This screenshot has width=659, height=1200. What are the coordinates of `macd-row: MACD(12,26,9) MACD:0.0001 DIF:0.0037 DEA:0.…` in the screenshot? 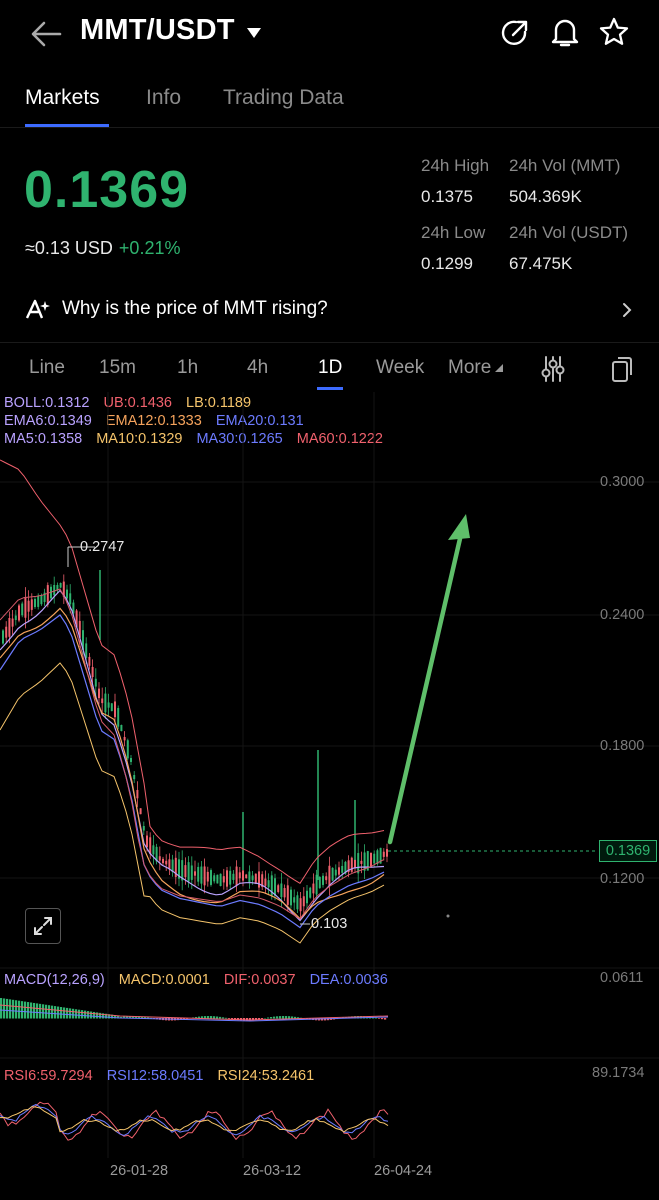 It's located at (203, 980).